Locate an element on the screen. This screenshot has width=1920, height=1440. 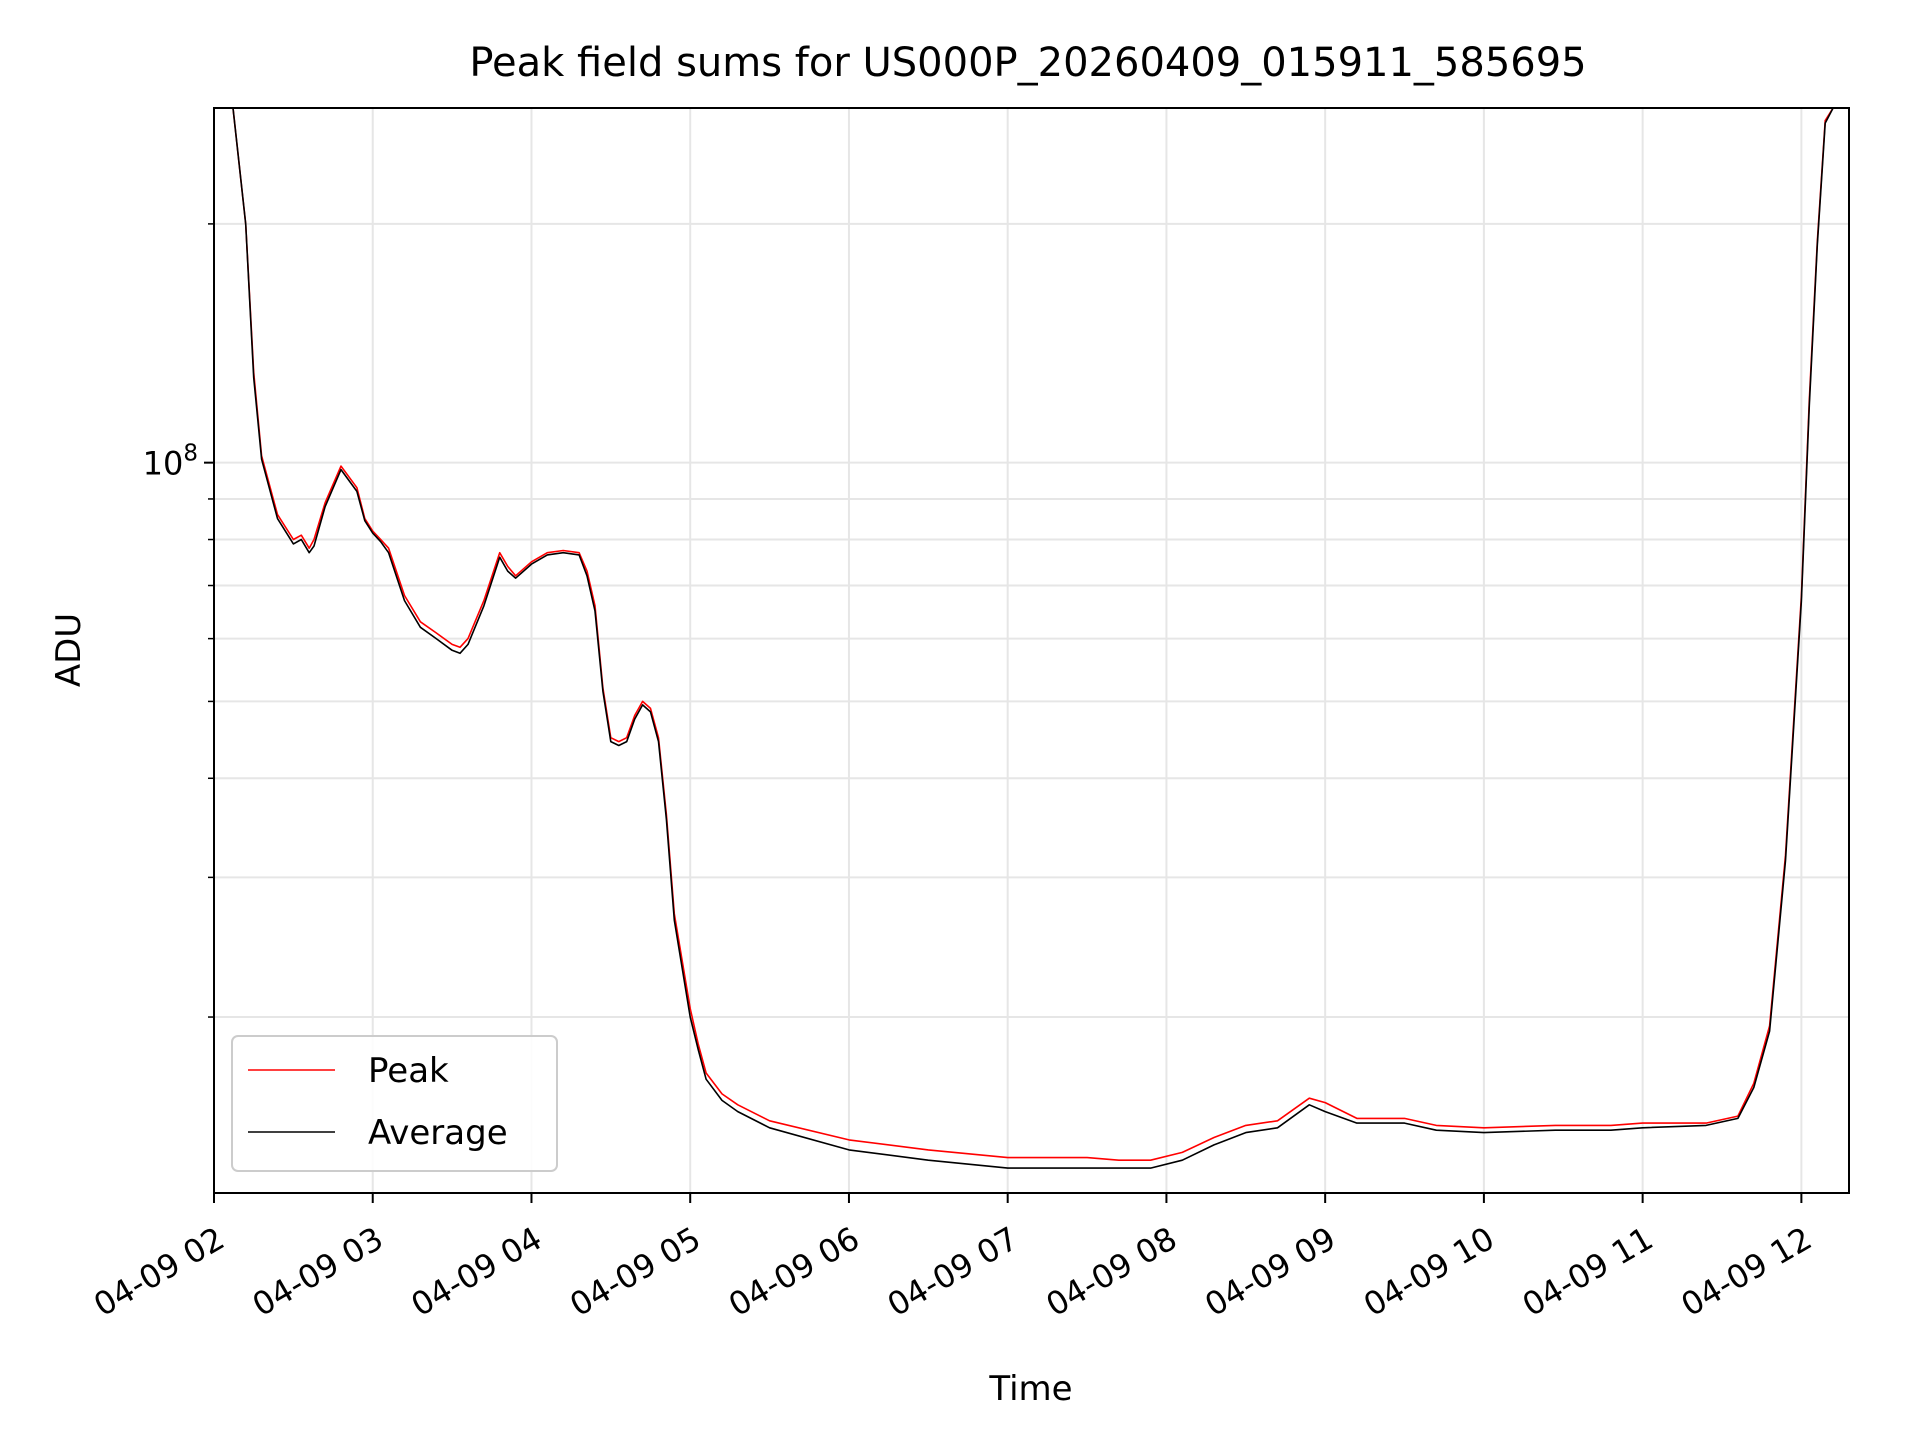
legend-average-label: Average is located at coordinates (438, 1133).